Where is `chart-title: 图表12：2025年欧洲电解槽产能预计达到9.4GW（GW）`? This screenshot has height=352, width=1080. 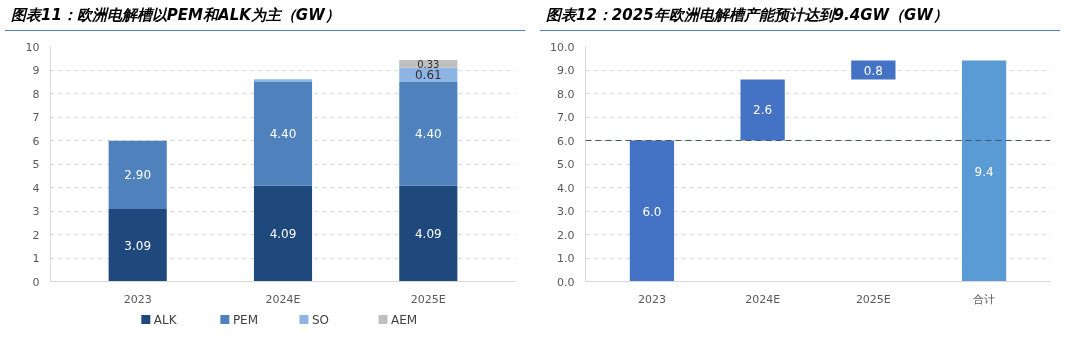
chart-title: 图表12：2025年欧洲电解槽产能预计达到9.4GW（GW） is located at coordinates (747, 15).